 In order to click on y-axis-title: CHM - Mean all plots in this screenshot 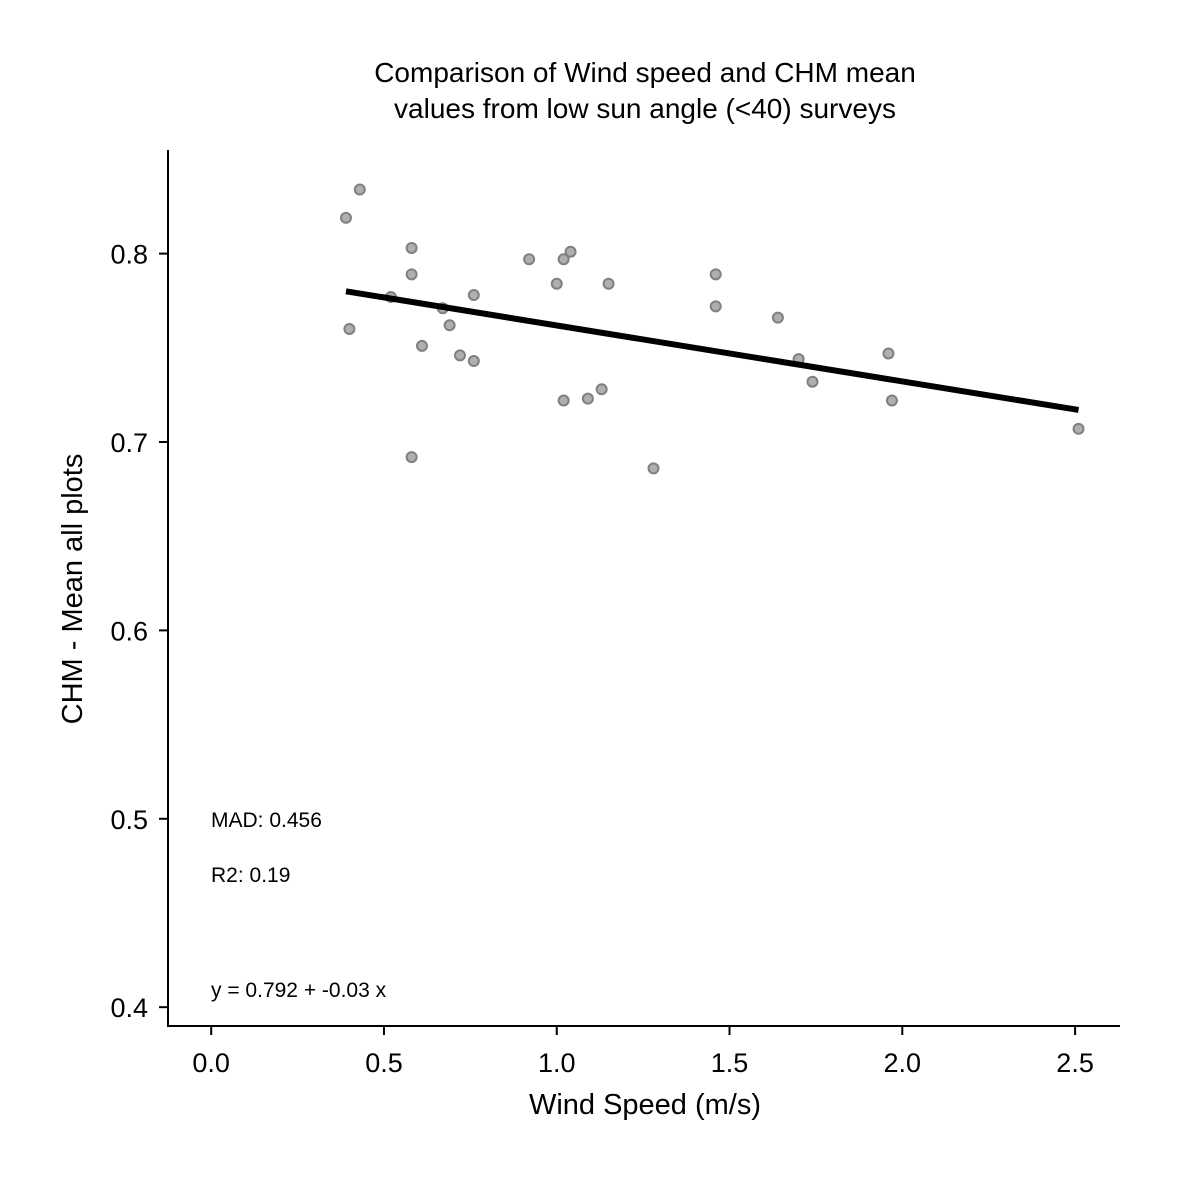, I will do `click(73, 589)`.